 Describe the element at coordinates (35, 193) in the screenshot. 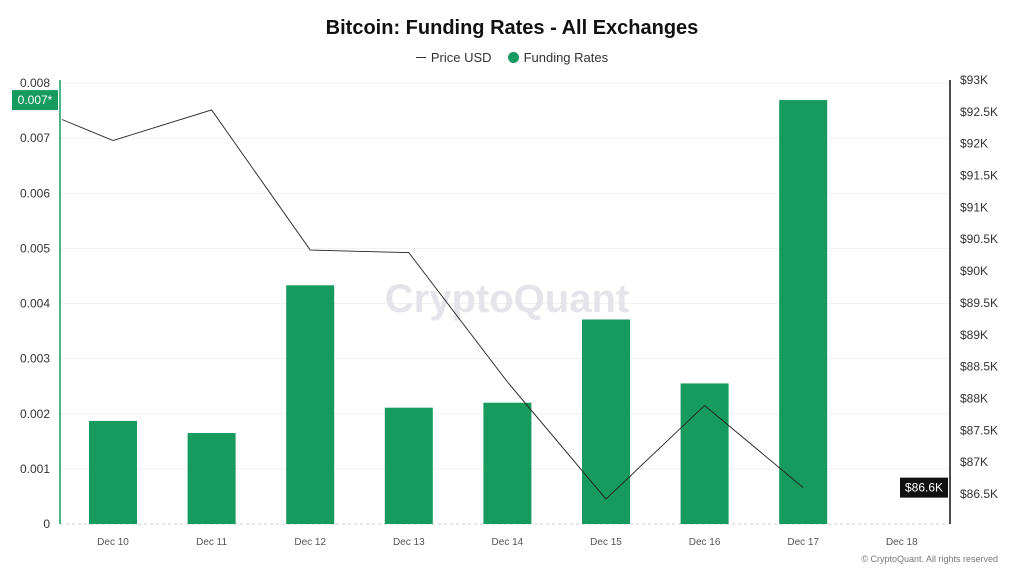

I see `left-tick-label: 0.006` at that location.